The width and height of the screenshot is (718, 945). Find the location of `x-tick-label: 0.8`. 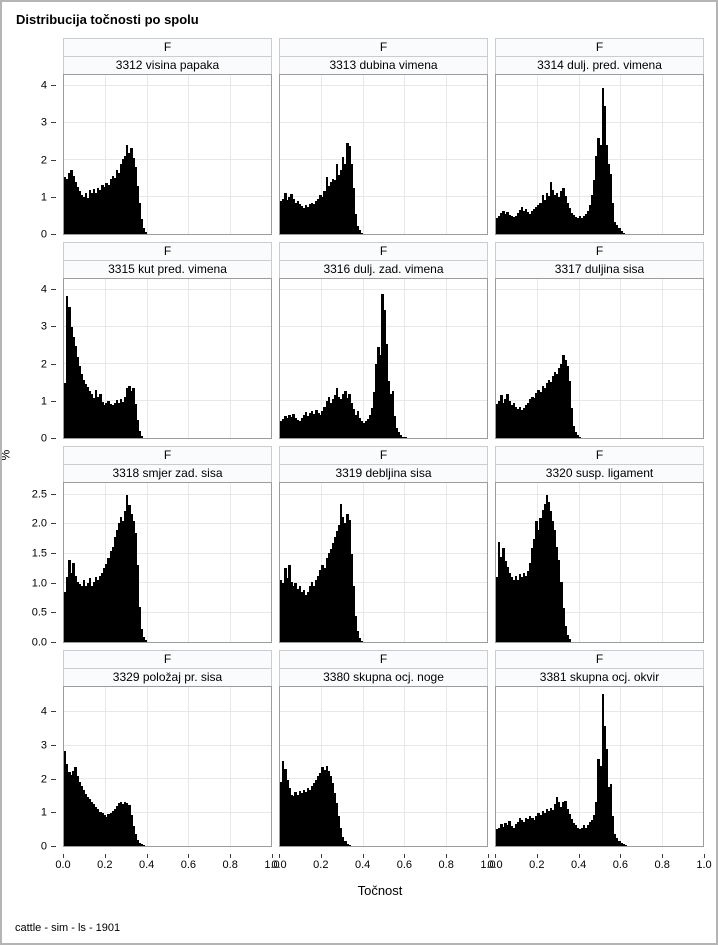

x-tick-label: 0.8 is located at coordinates (446, 865).